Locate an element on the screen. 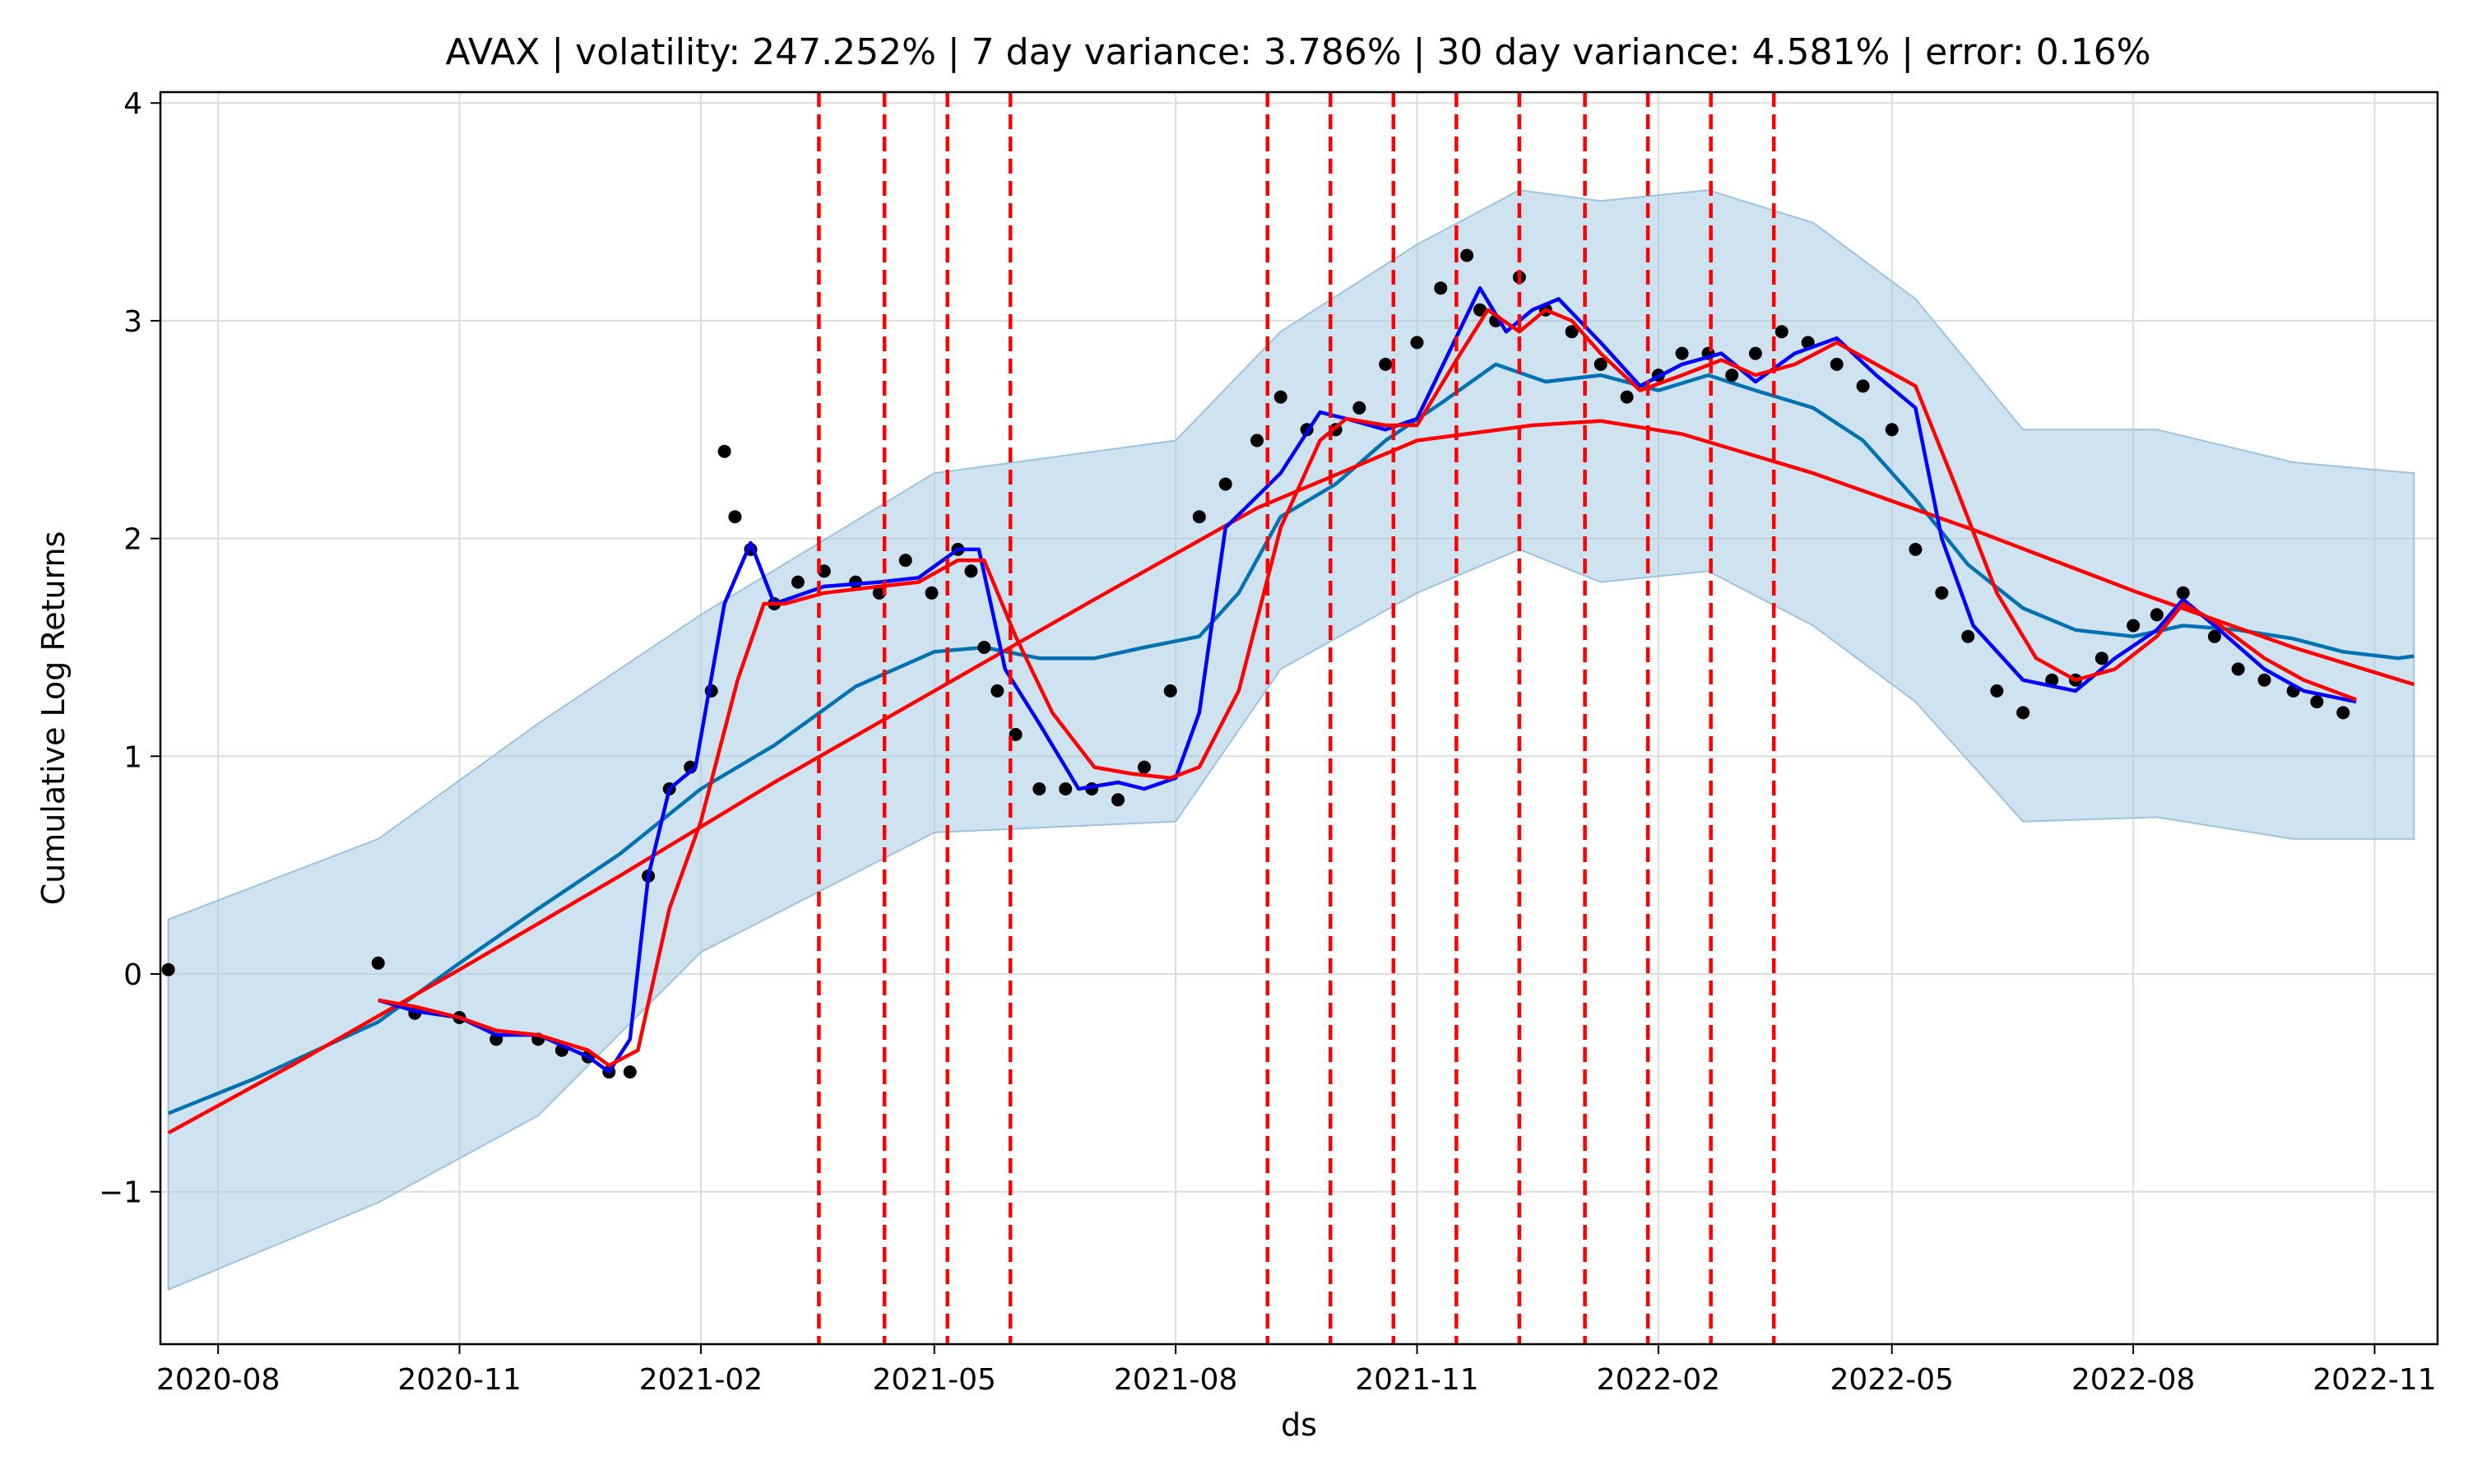 This screenshot has width=2468, height=1484. x-tick-label: 2020-08 is located at coordinates (218, 1380).